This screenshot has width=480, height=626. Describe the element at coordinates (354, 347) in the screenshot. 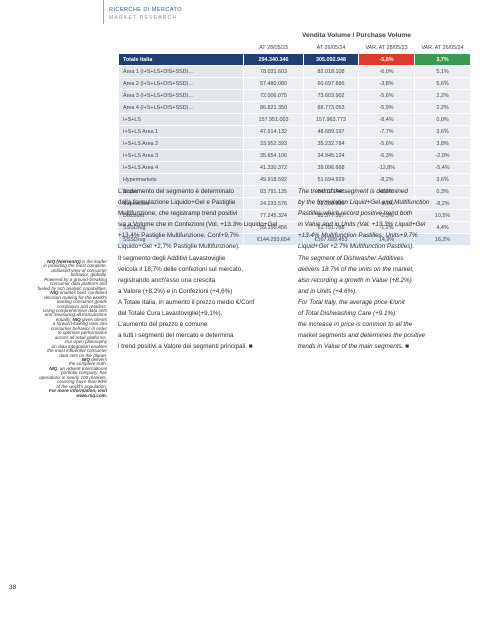

I see `text-line: trends in Value of the main segments. ■` at that location.